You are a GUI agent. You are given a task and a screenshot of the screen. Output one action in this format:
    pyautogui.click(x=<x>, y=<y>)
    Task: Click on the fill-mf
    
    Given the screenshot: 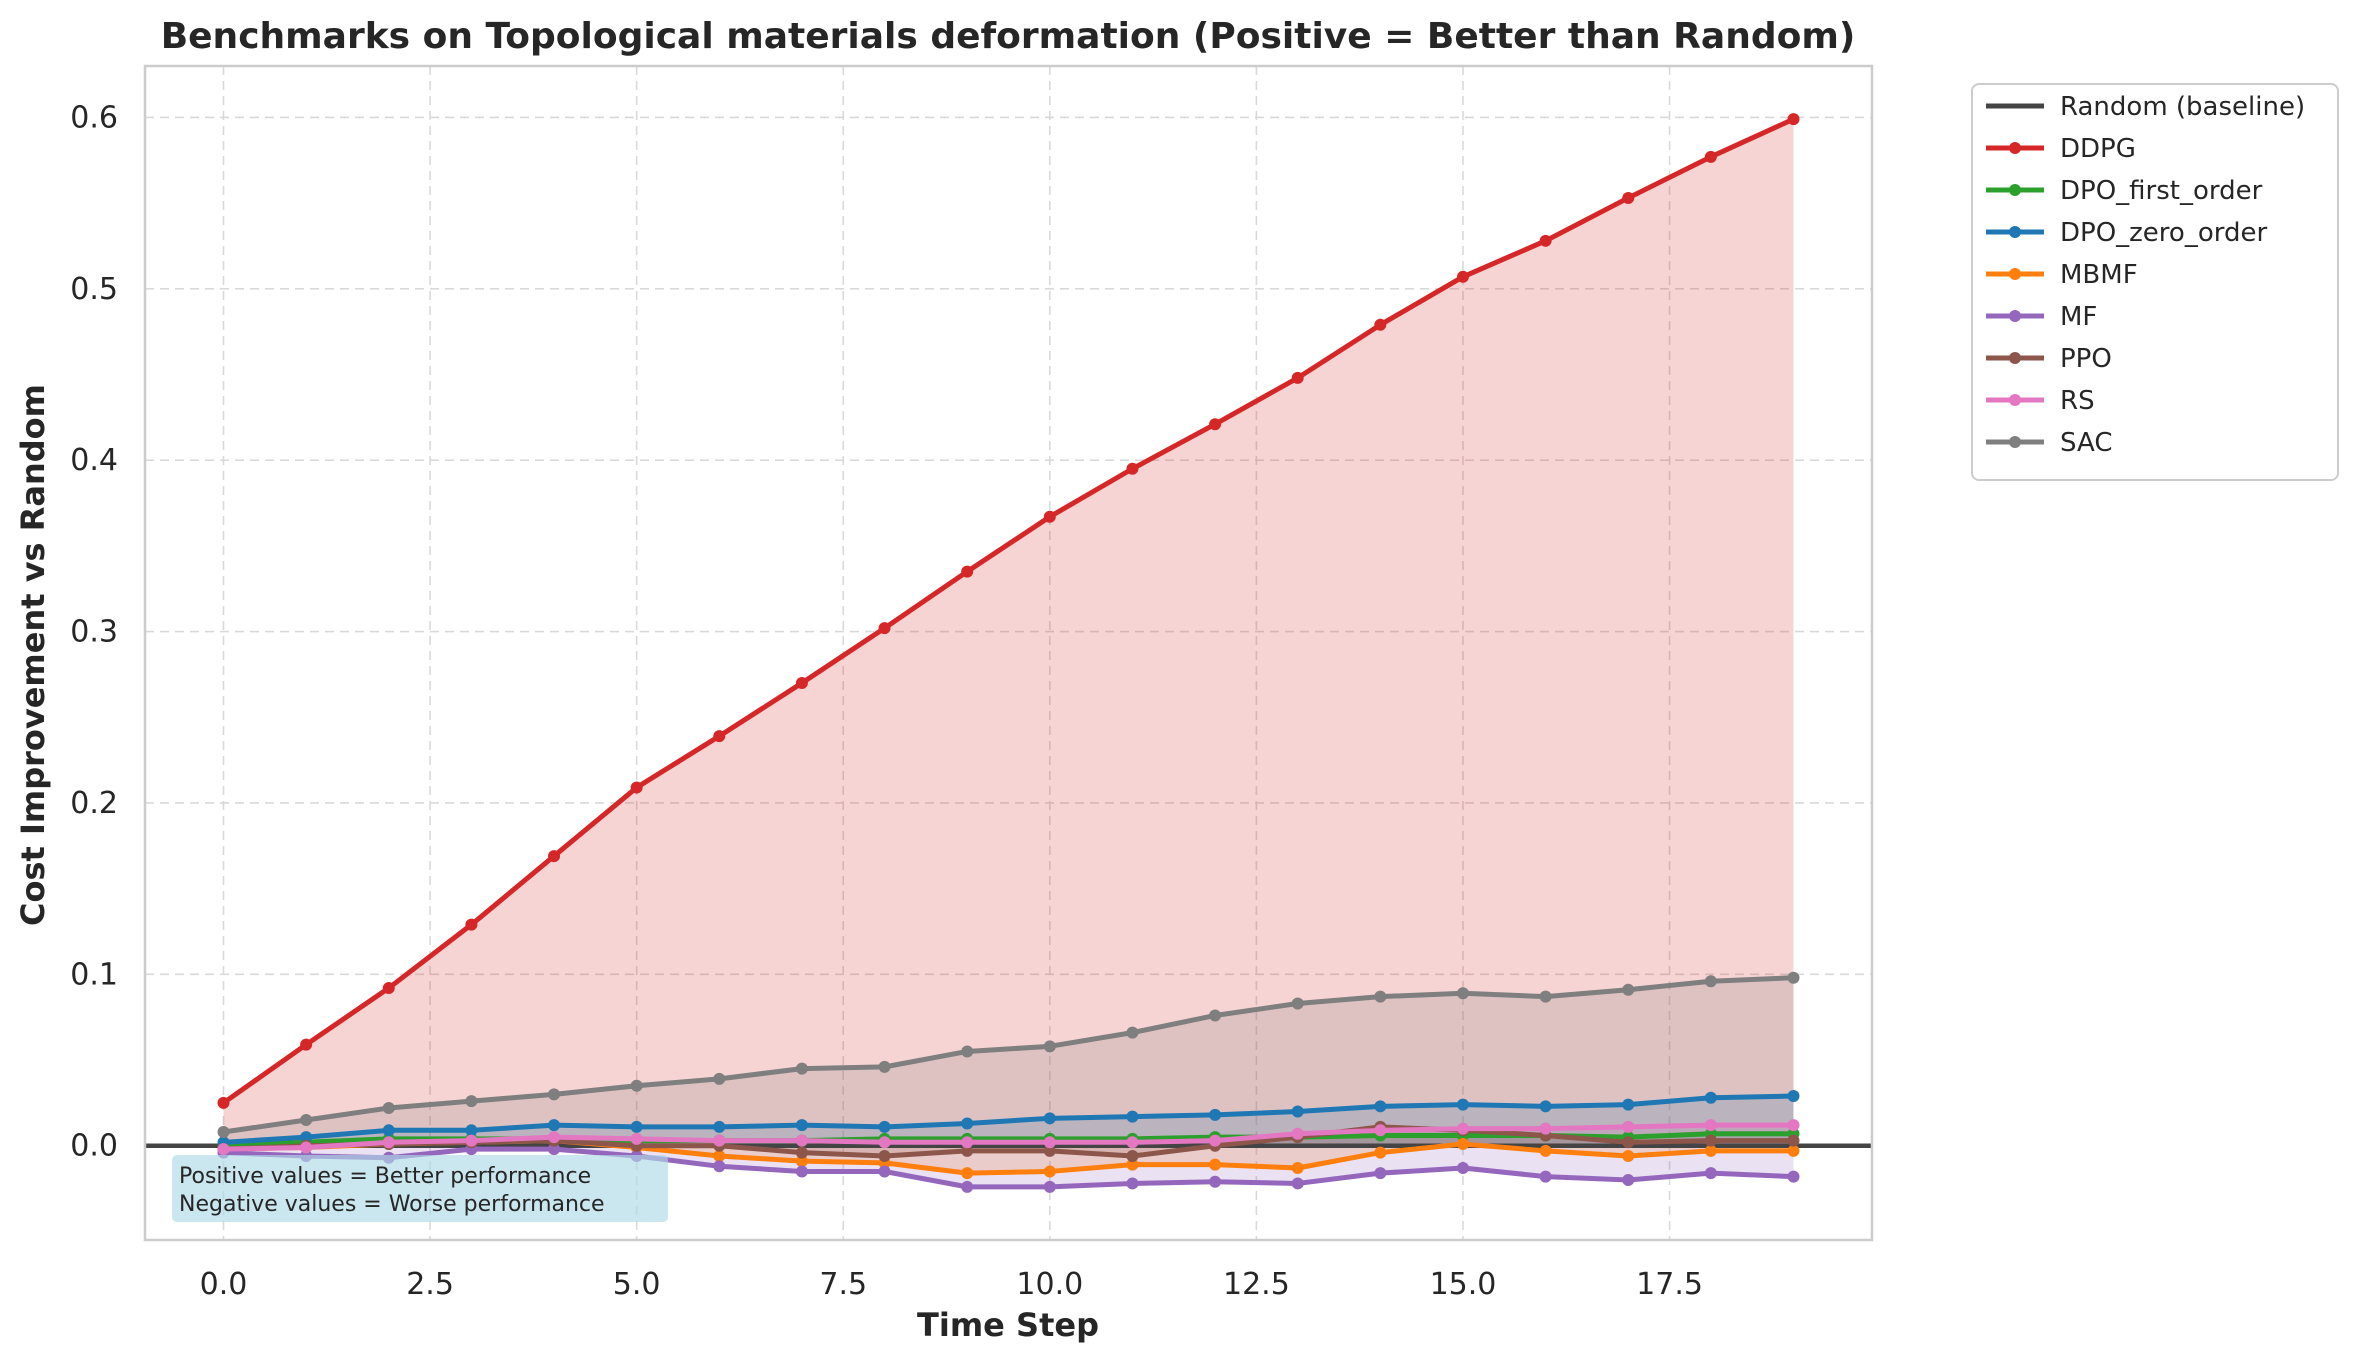 What is the action you would take?
    pyautogui.click(x=1008, y=1166)
    